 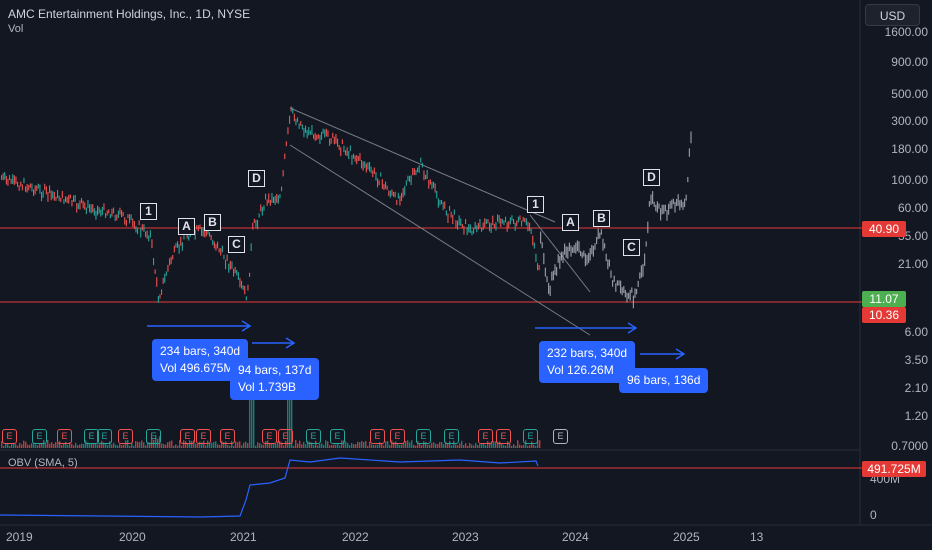 I want to click on obv-indicator-label: OBV (SMA, 5), so click(x=43, y=463).